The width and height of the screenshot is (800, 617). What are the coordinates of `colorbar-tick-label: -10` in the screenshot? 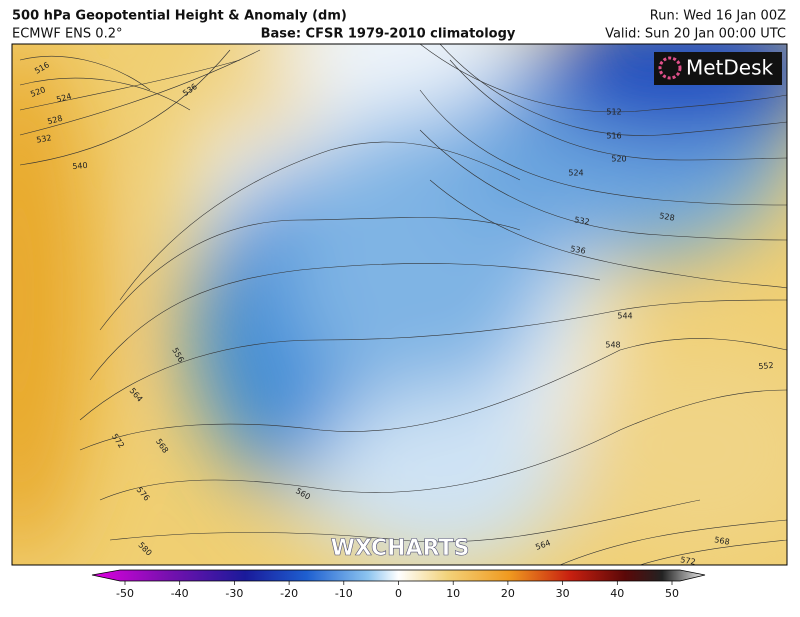 It's located at (344, 593).